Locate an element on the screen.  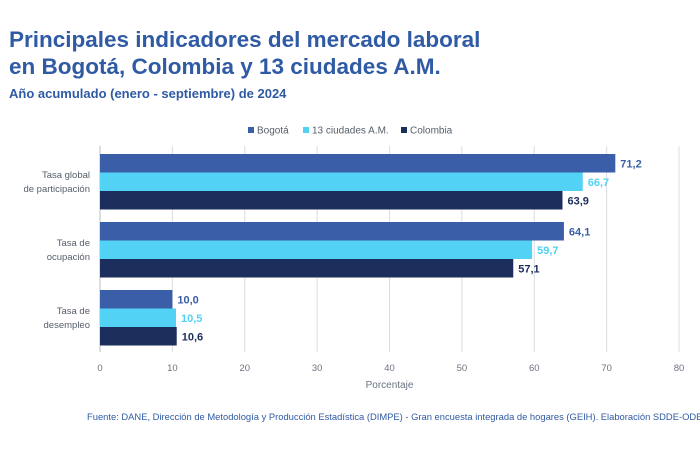
value-label: 71,2 is located at coordinates (630, 164).